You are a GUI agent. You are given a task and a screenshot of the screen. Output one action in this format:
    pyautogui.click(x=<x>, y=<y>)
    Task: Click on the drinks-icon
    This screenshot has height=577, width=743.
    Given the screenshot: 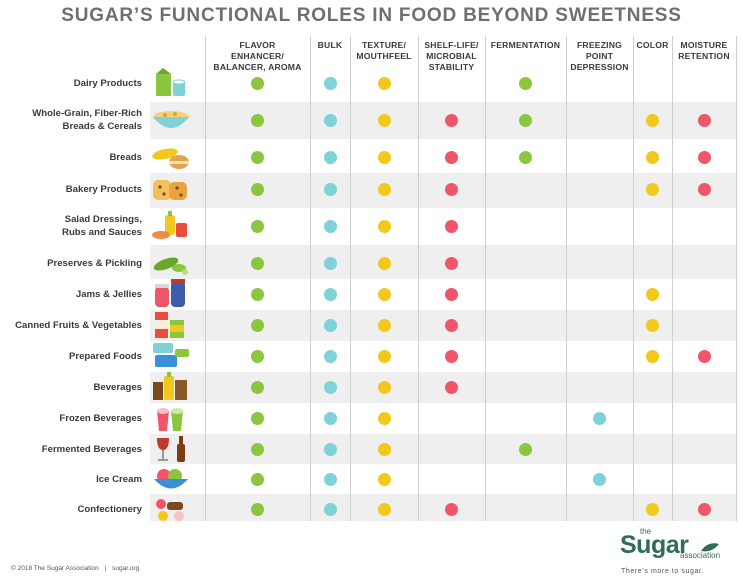 What is the action you would take?
    pyautogui.click(x=170, y=386)
    